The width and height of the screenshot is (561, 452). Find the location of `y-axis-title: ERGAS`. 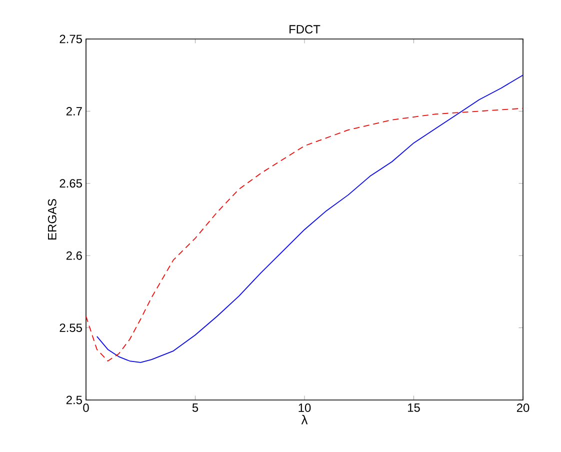

y-axis-title: ERGAS is located at coordinates (52, 219).